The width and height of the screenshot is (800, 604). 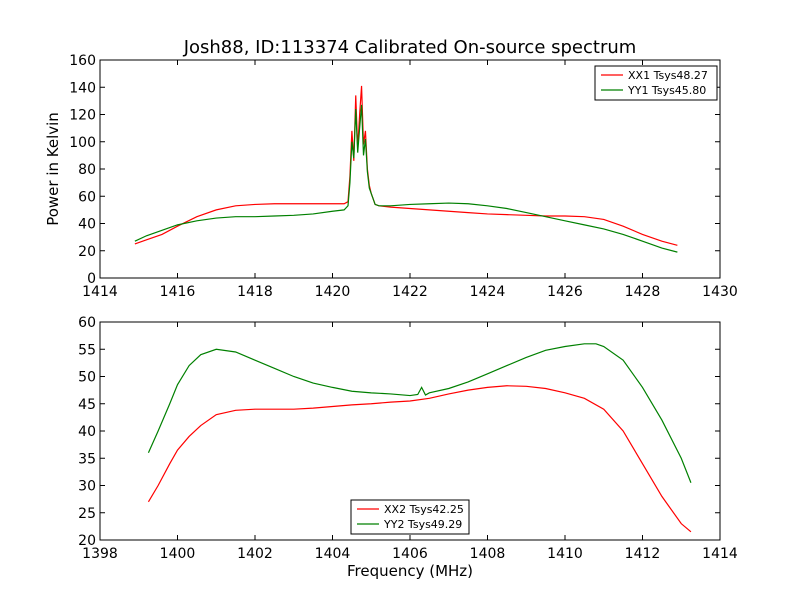 What do you see at coordinates (333, 292) in the screenshot?
I see `x-tick-label: 1420` at bounding box center [333, 292].